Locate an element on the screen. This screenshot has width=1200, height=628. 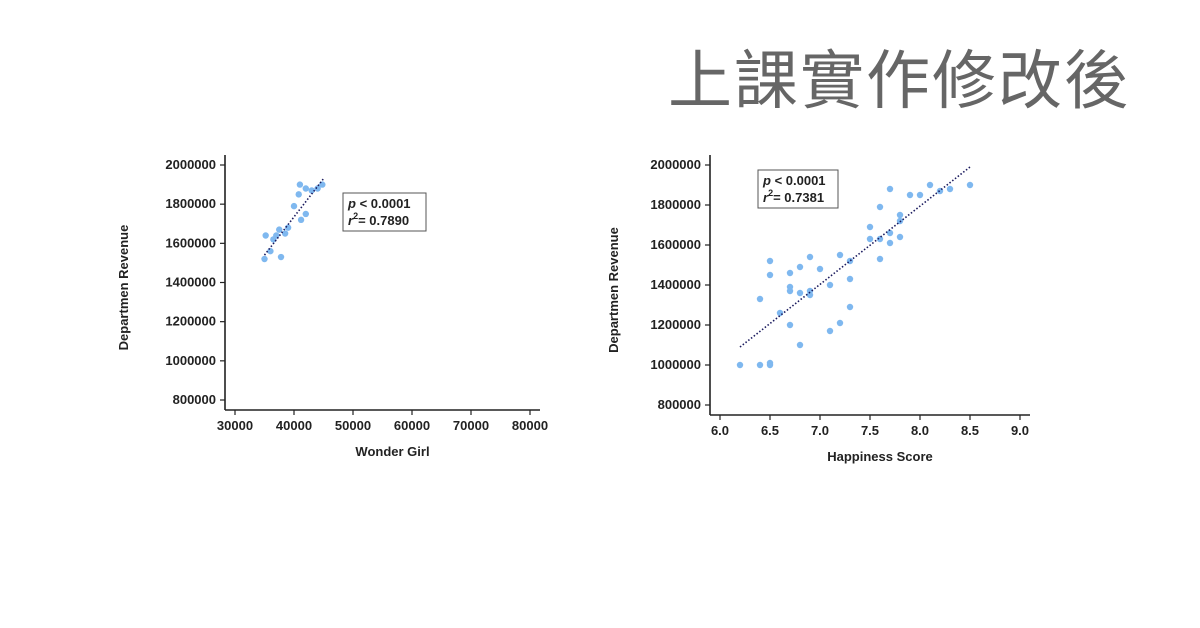
x-axis-label: Happiness Score is located at coordinates (880, 456).